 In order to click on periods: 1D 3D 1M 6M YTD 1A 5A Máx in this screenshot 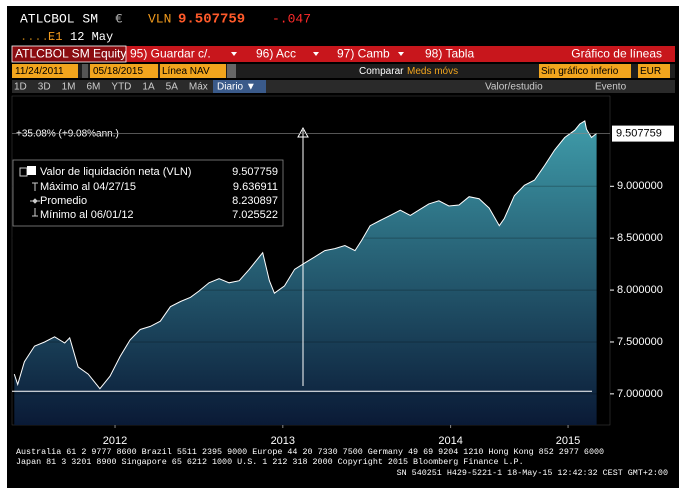, I will do `click(111, 87)`.